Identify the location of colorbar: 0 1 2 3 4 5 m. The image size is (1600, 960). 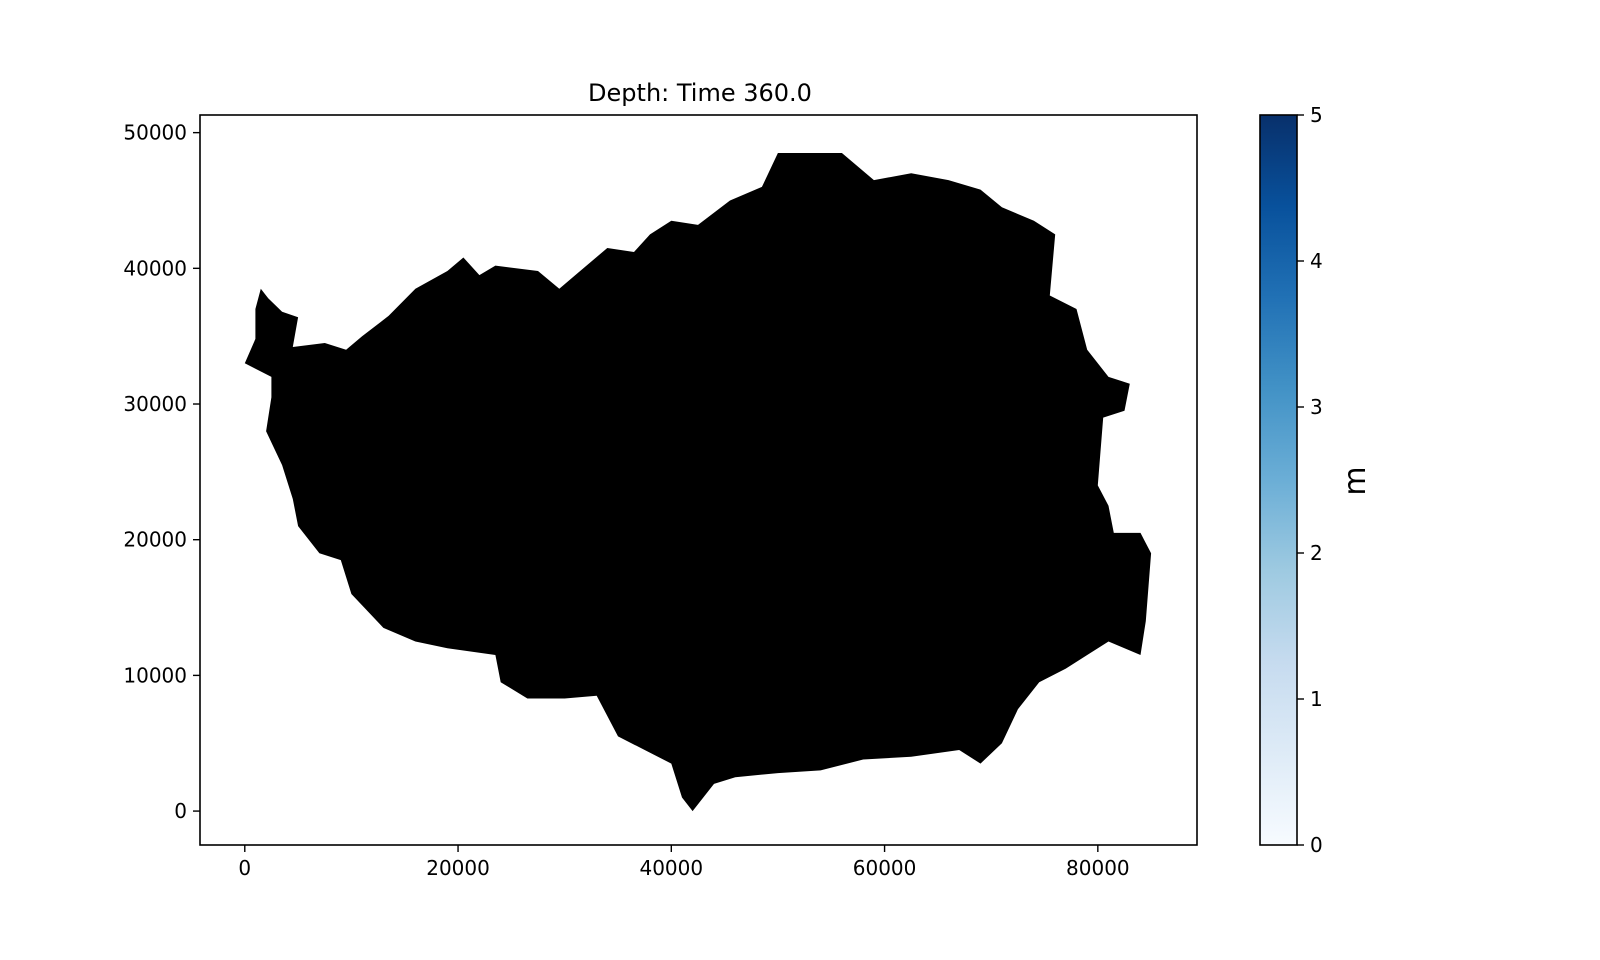
(1316, 480).